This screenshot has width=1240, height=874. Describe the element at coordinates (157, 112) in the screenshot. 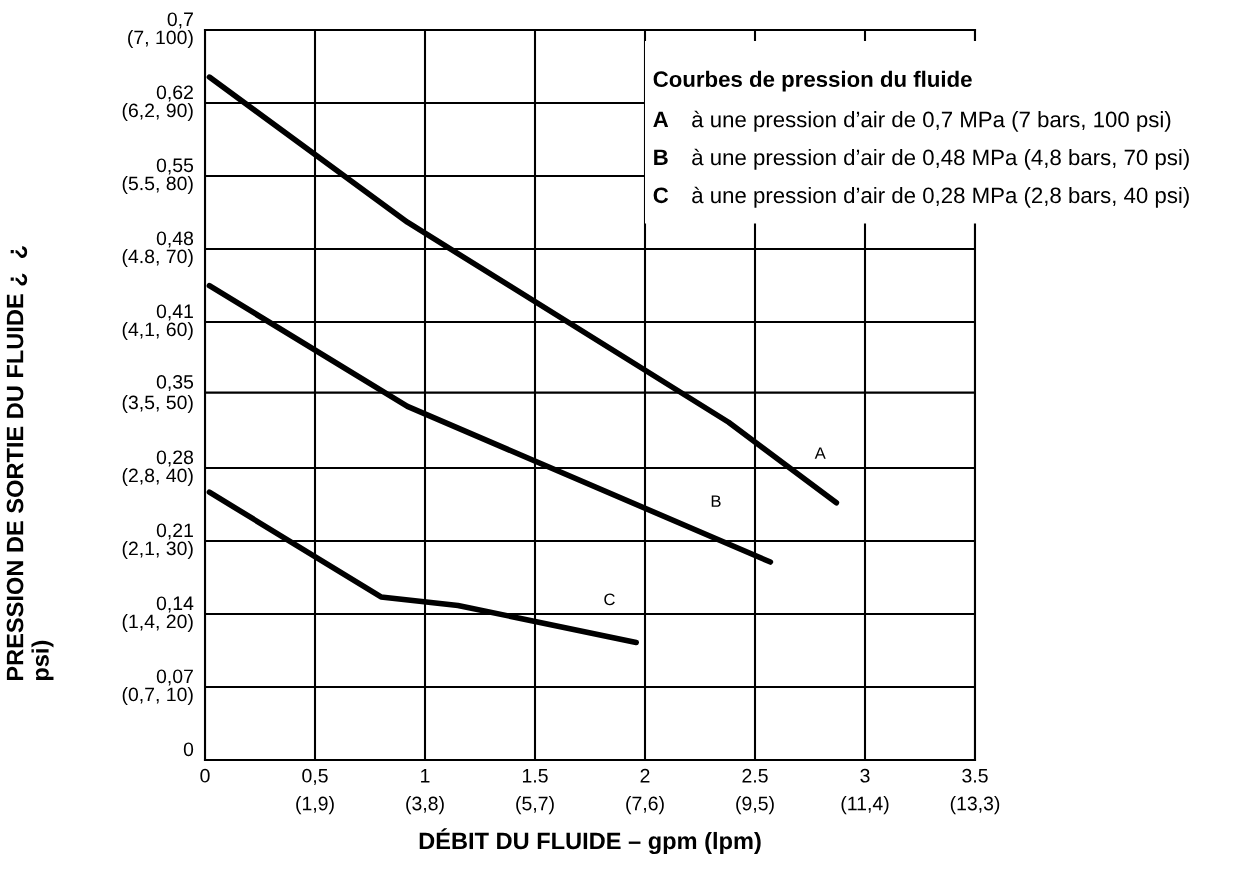

I see `category-label: (6,2, 90)` at that location.